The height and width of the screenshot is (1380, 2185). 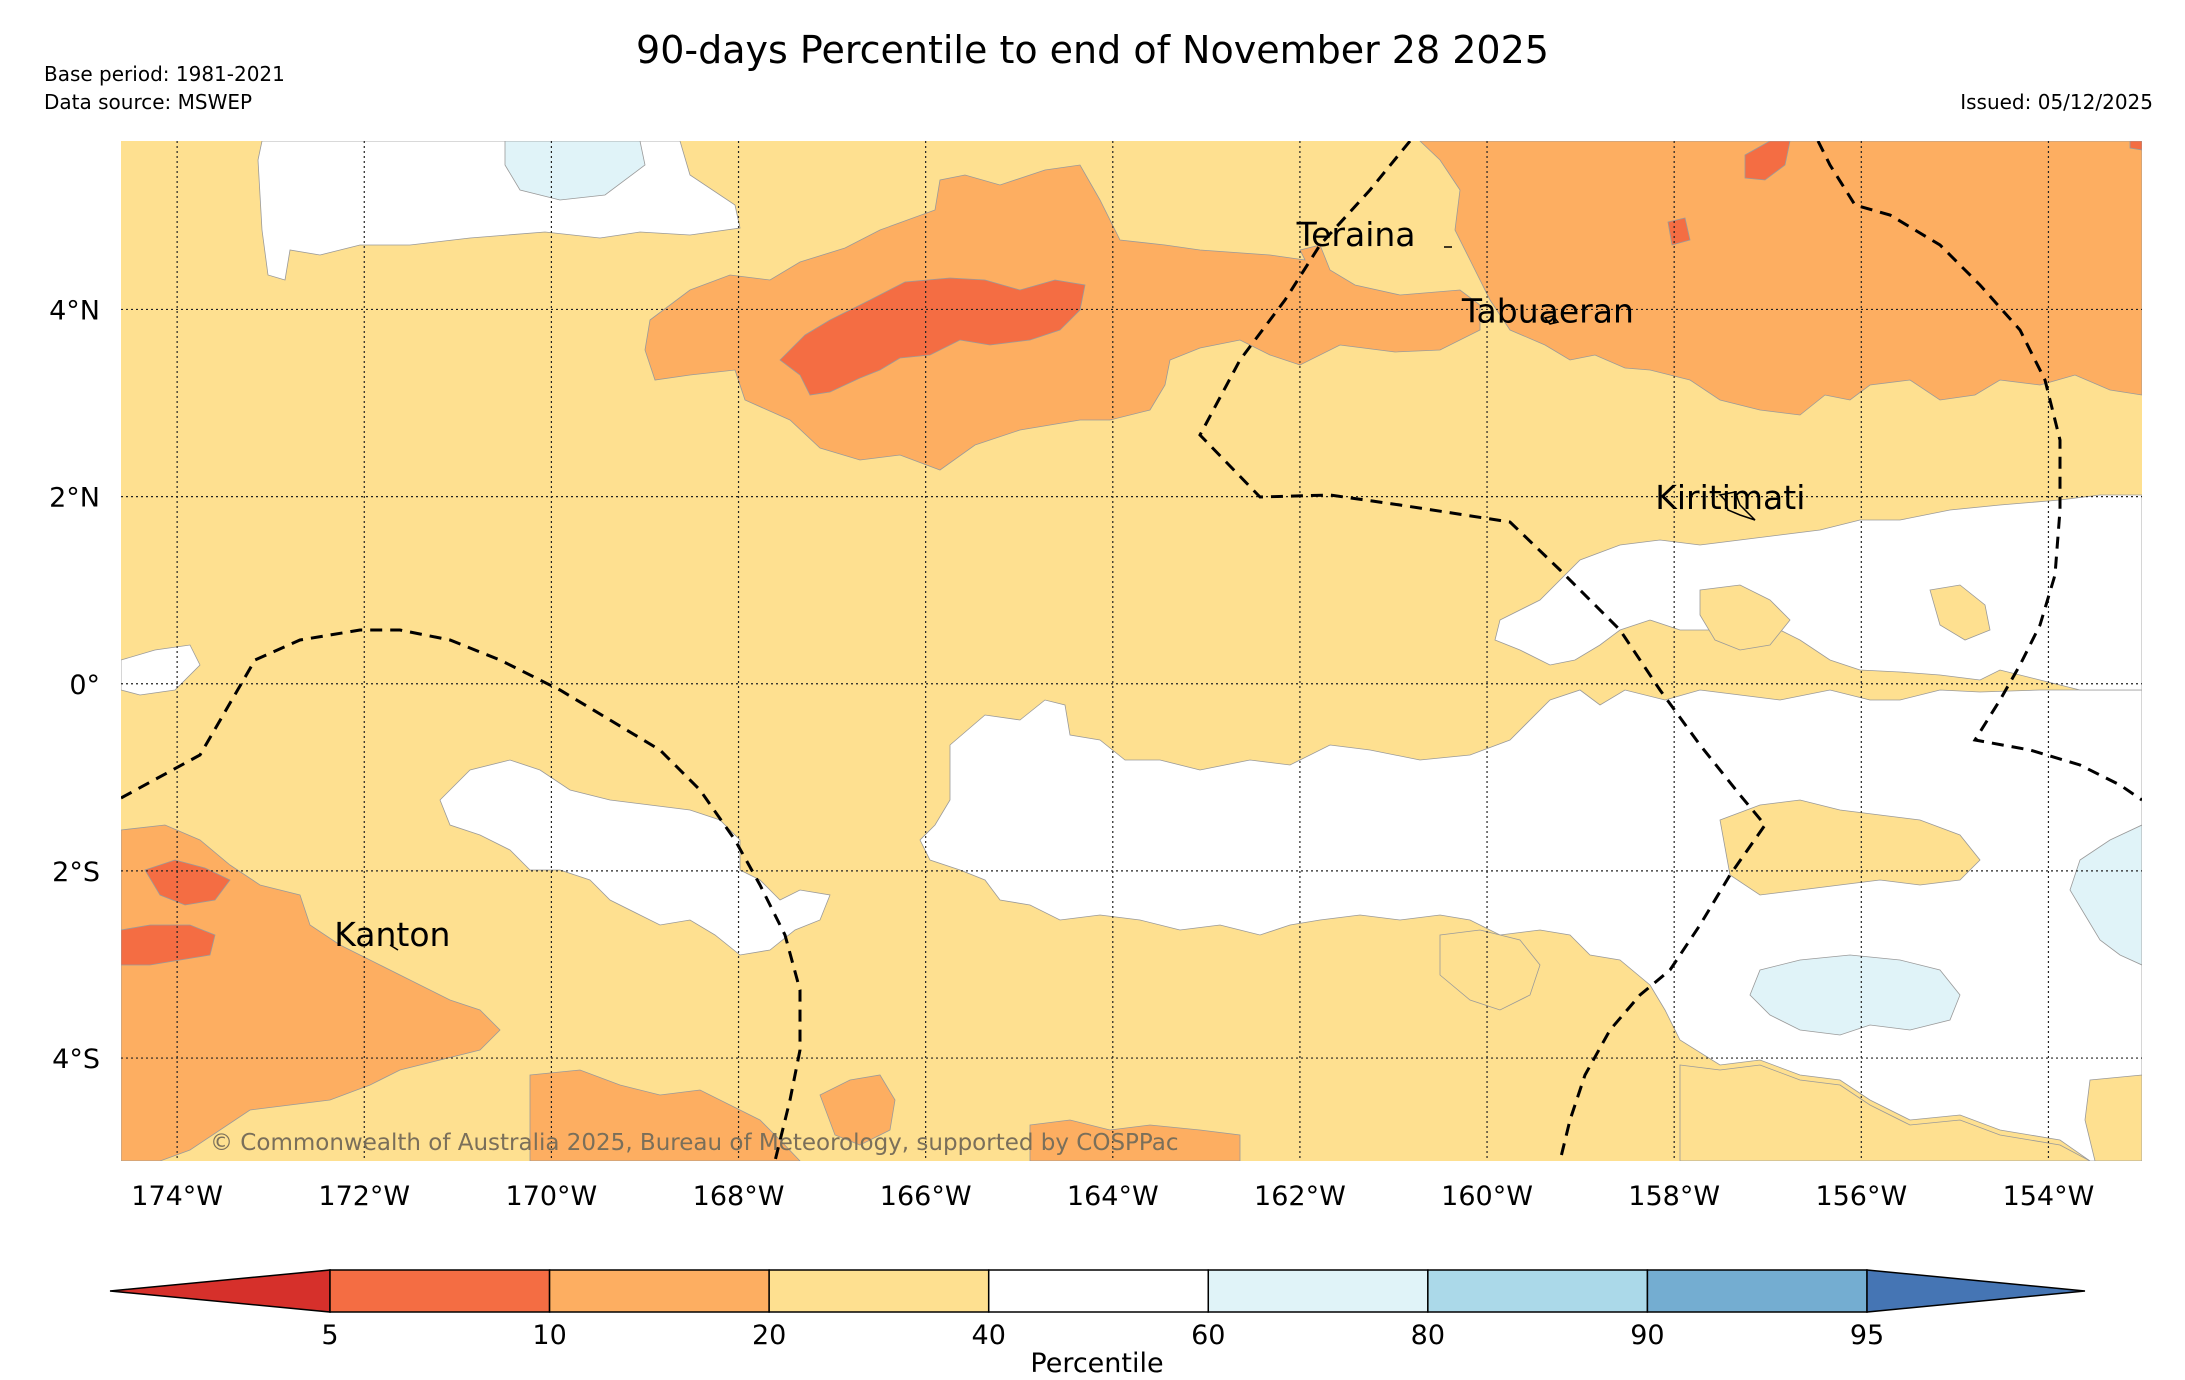 What do you see at coordinates (1487, 1196) in the screenshot?
I see `x-tick-label: 160°W` at bounding box center [1487, 1196].